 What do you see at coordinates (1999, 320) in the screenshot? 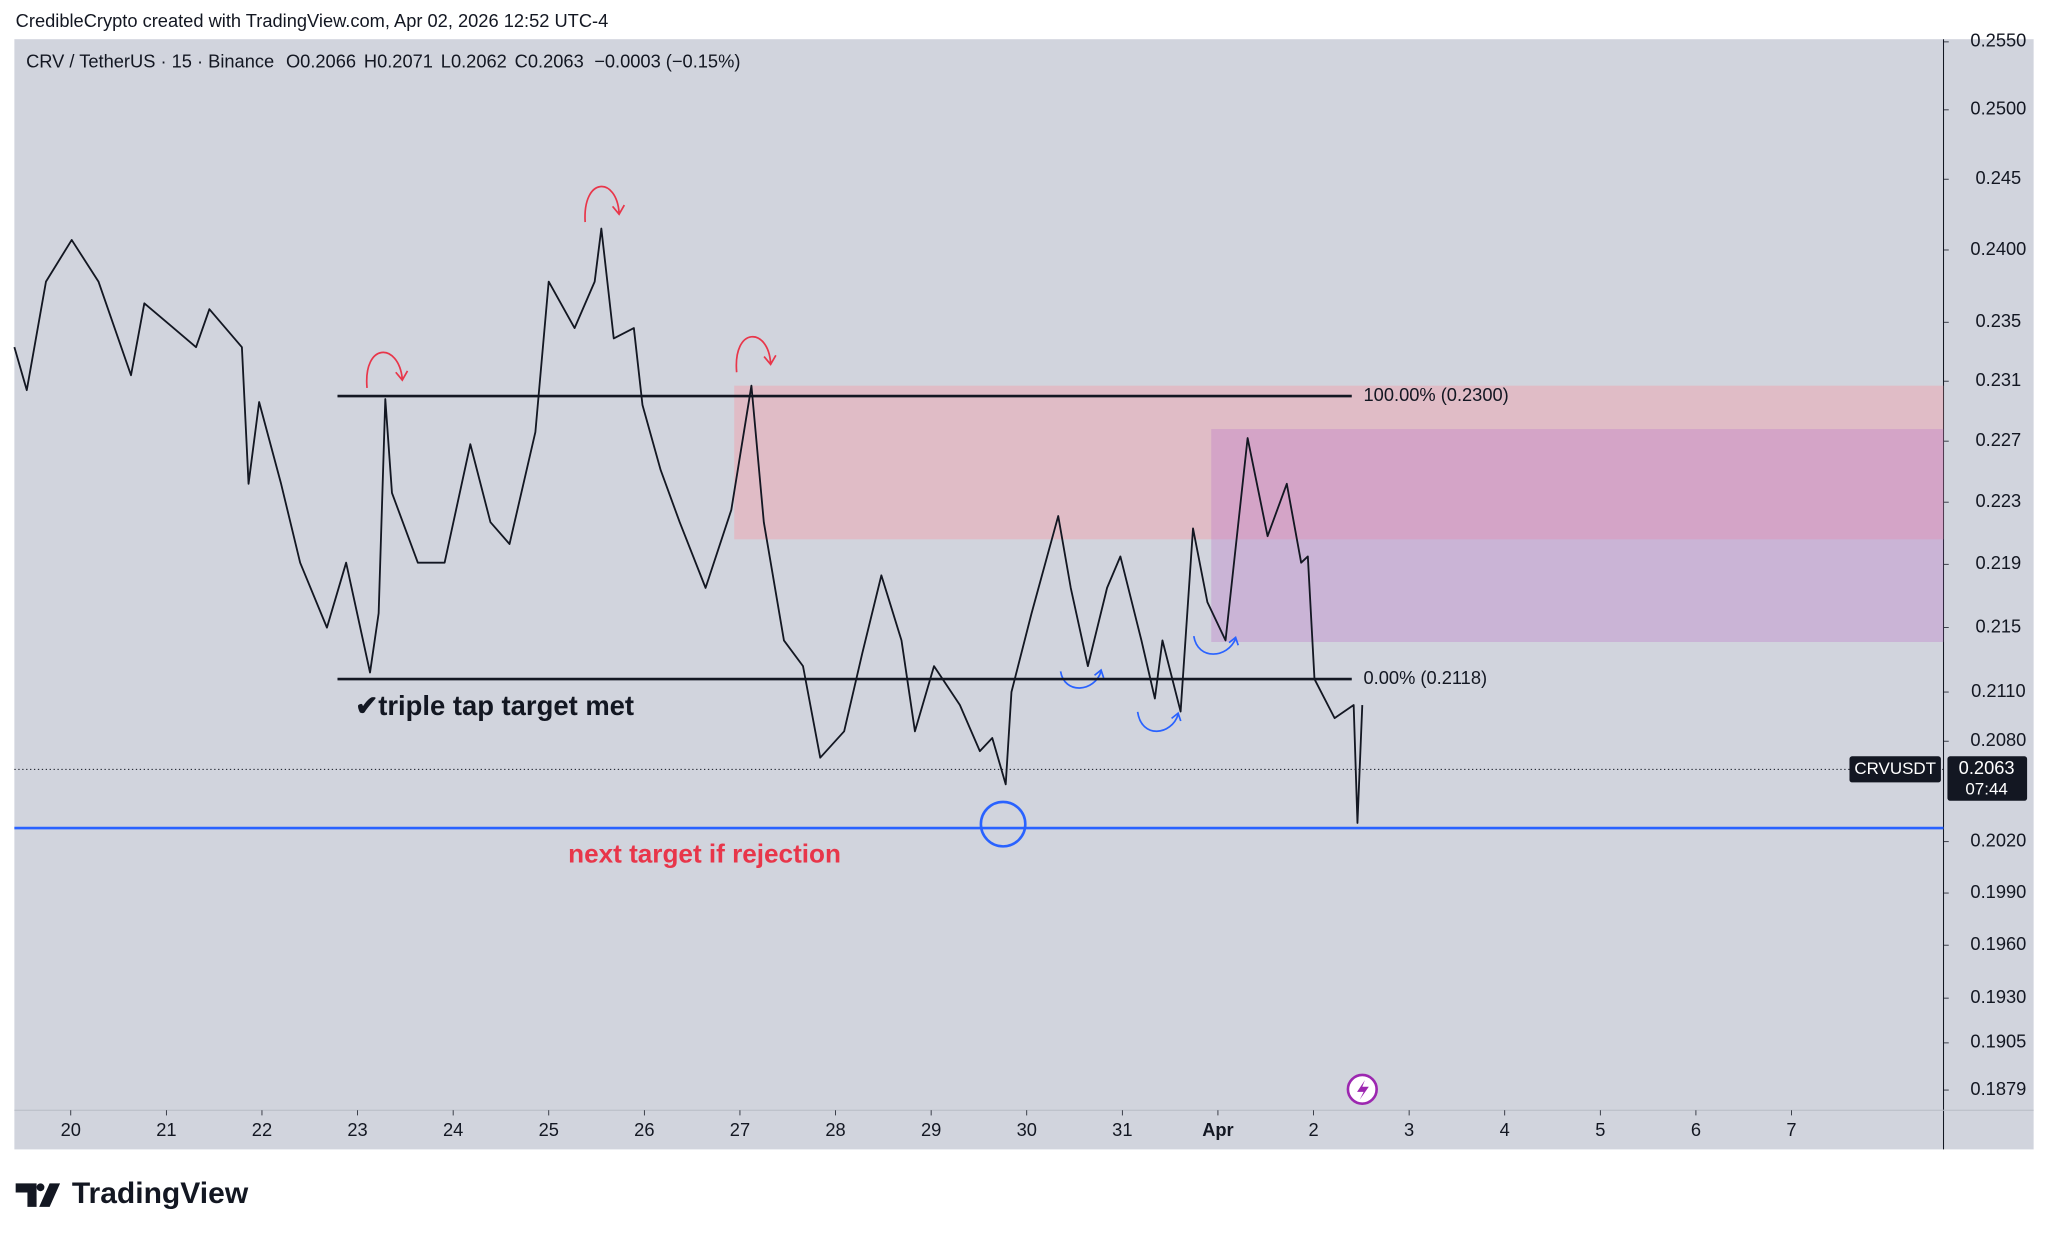
I see `y-tick-label: 0.235` at bounding box center [1999, 320].